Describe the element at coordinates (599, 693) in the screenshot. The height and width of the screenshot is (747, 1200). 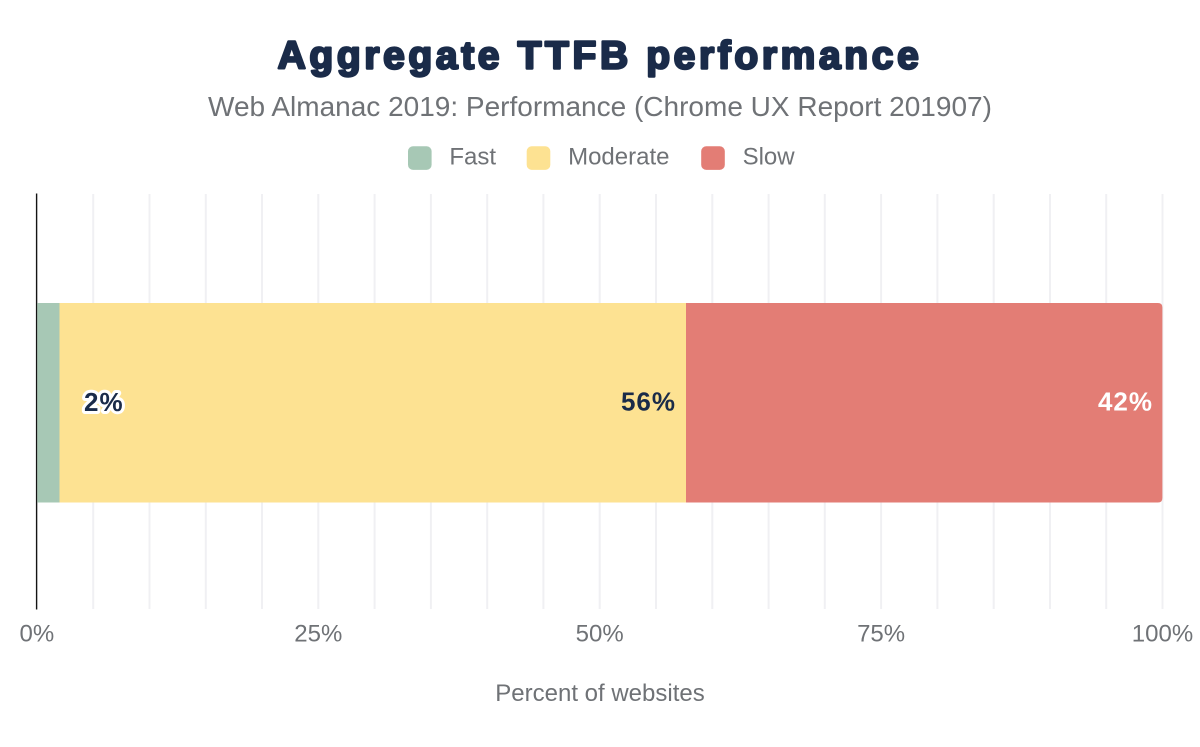
I see `svg-text: Percent of websites` at that location.